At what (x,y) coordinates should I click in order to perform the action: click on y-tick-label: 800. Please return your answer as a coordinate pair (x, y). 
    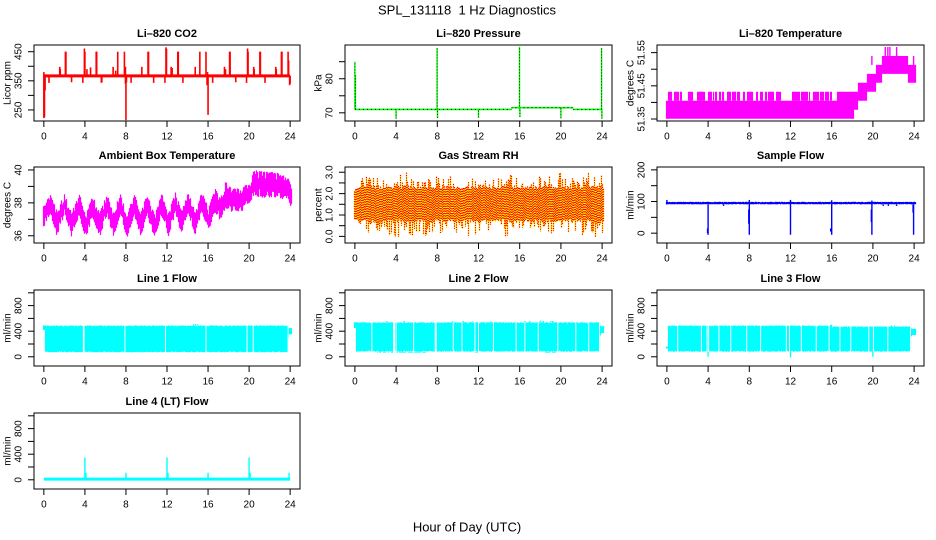
    Looking at the image, I should click on (19, 428).